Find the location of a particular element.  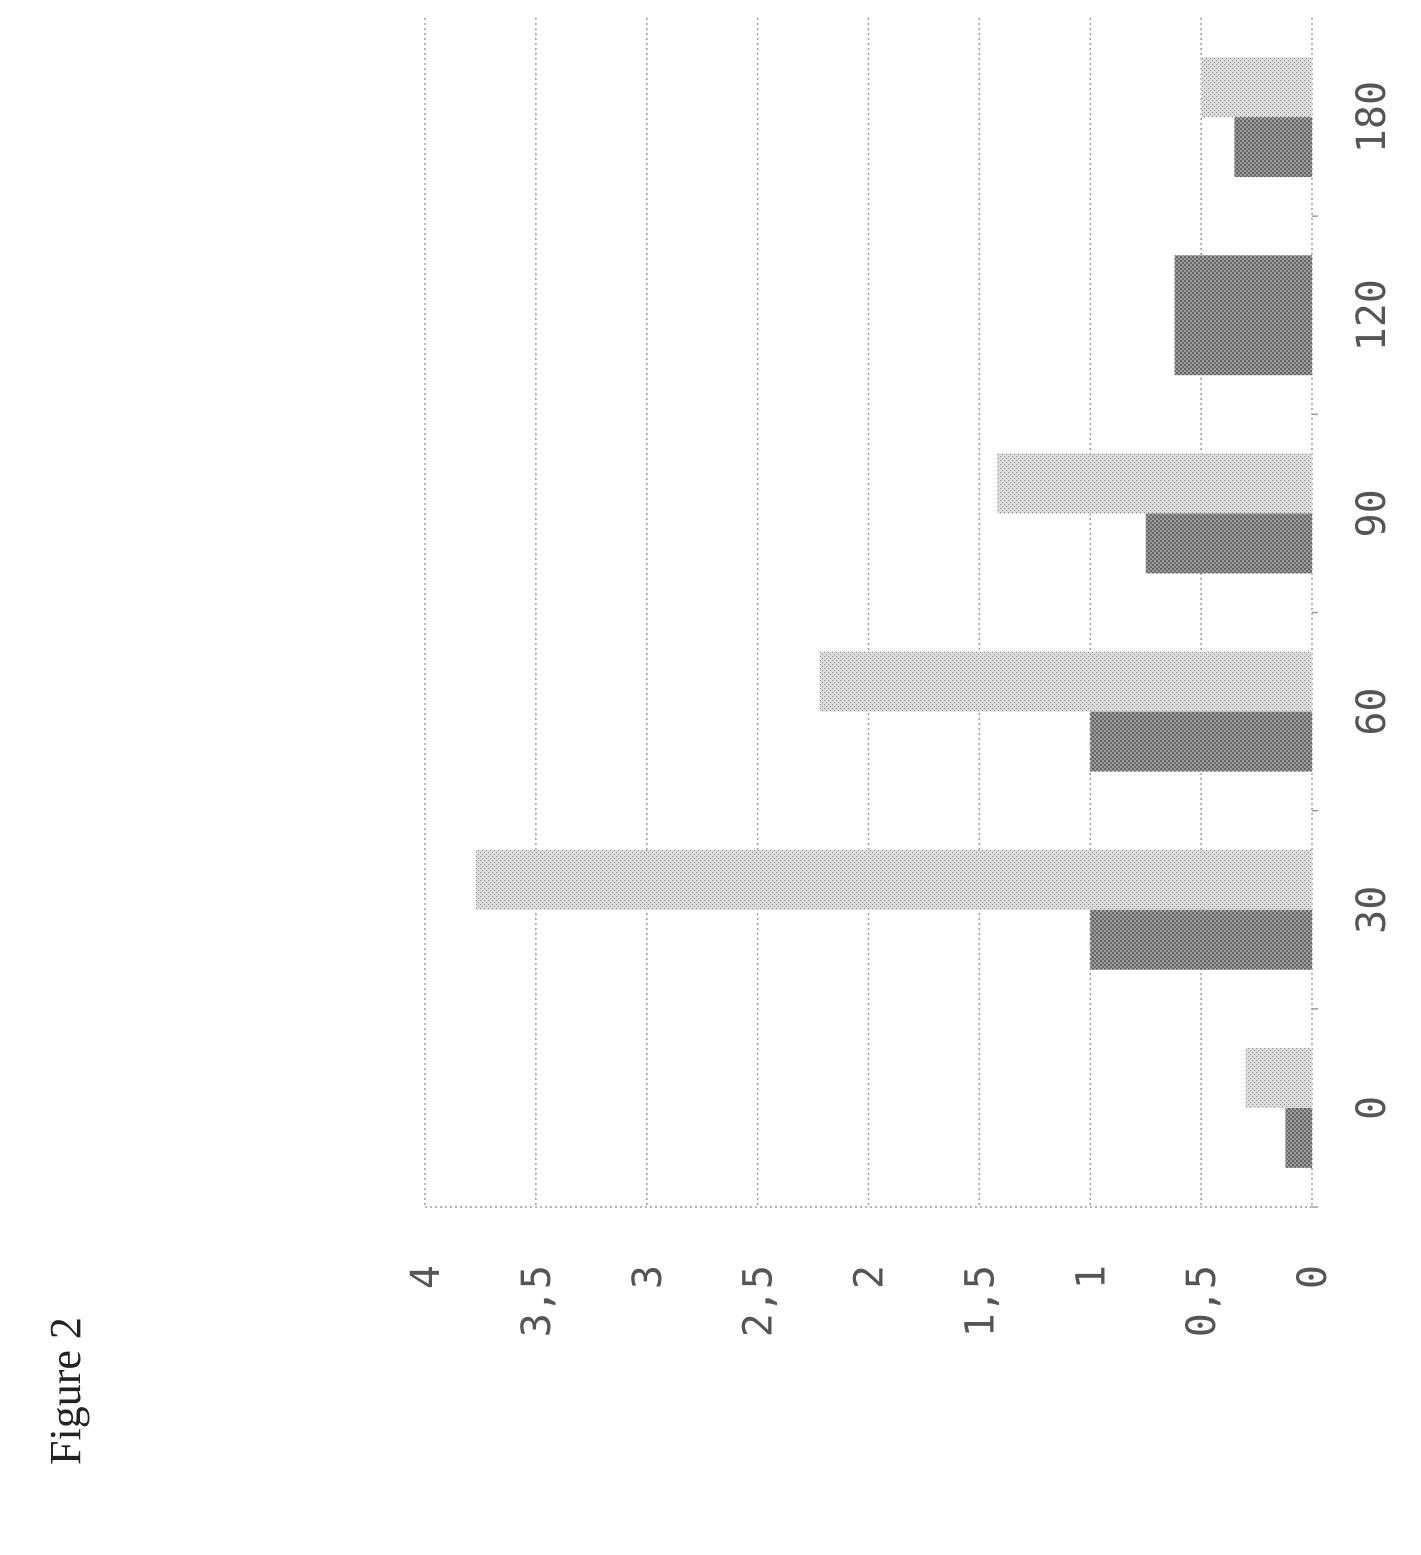

x-tick-label: 90 is located at coordinates (1372, 513).